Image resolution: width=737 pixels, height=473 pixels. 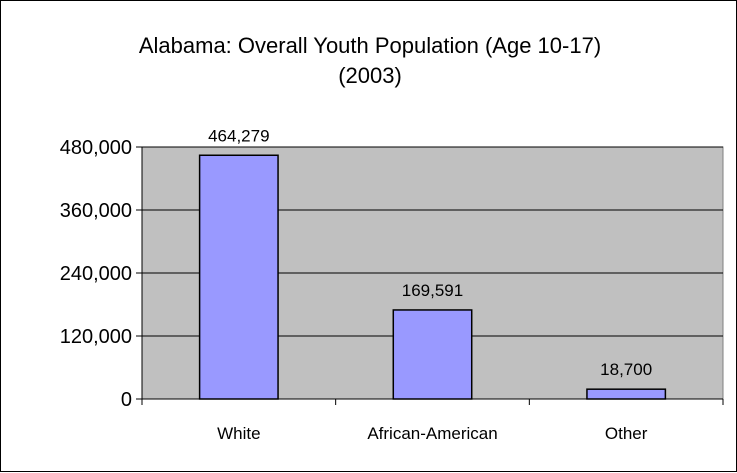 What do you see at coordinates (432, 354) in the screenshot?
I see `bar-african-american` at bounding box center [432, 354].